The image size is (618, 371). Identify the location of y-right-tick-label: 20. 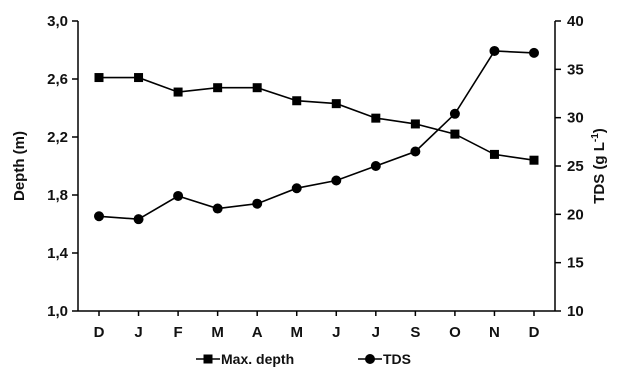
(575, 214).